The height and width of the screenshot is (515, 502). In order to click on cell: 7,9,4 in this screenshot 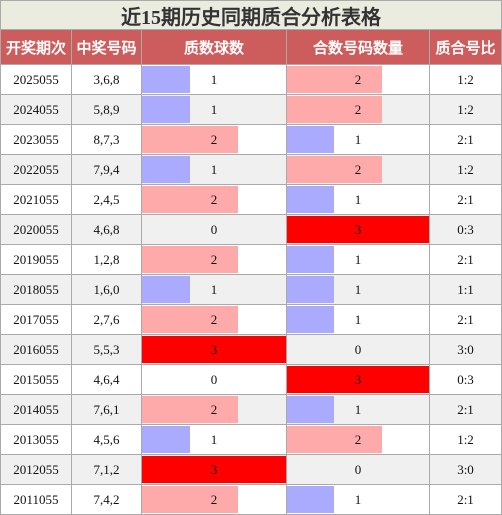, I will do `click(107, 170)`.